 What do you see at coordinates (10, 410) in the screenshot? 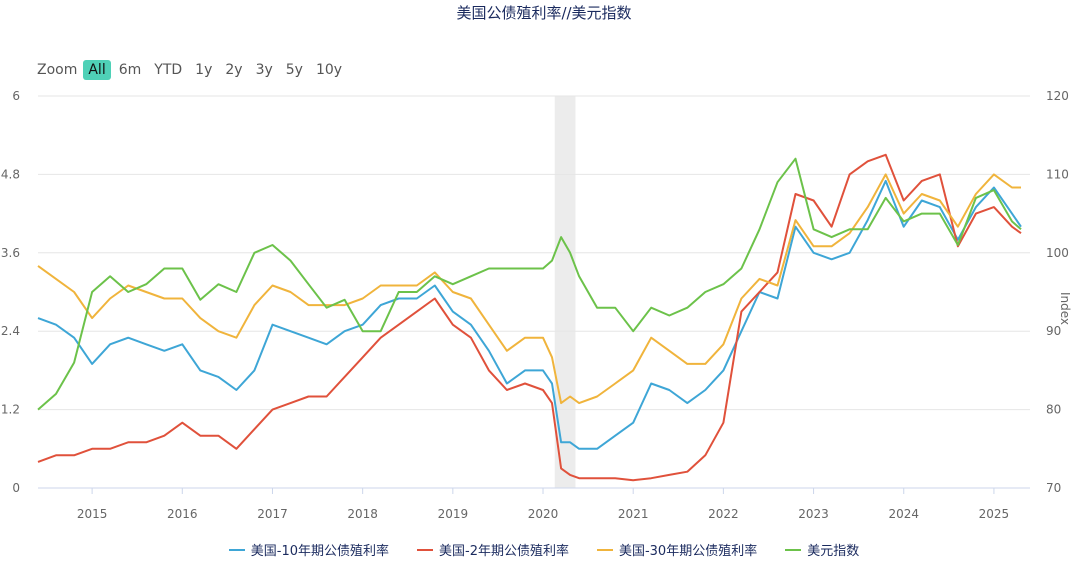
I see `left-tick-label: 1.2` at bounding box center [10, 410].